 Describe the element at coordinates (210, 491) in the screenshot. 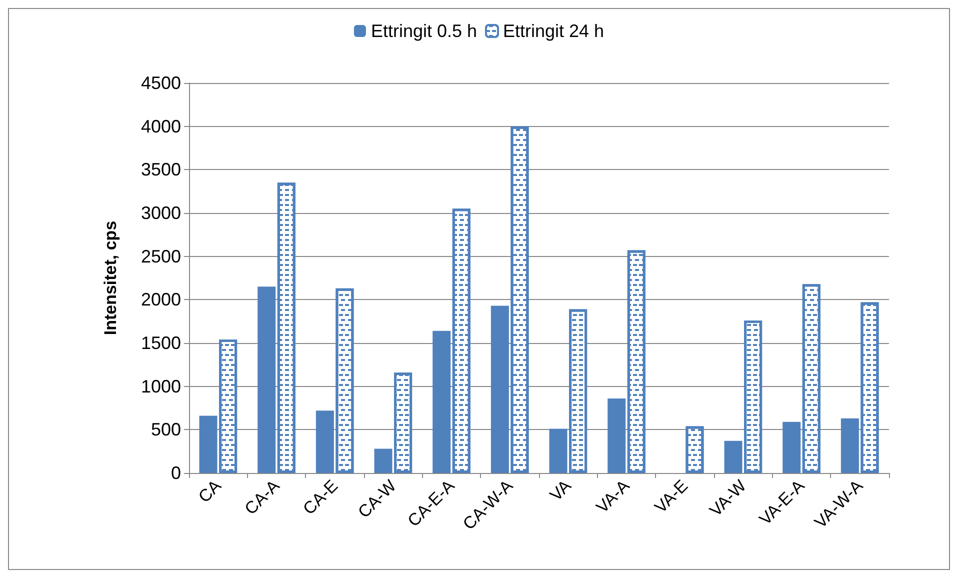

I see `x-tick-label: CA` at that location.